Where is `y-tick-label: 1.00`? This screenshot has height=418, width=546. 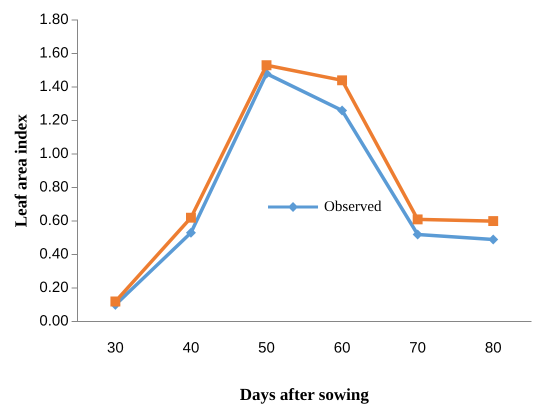 y-tick-label: 1.00 is located at coordinates (54, 153).